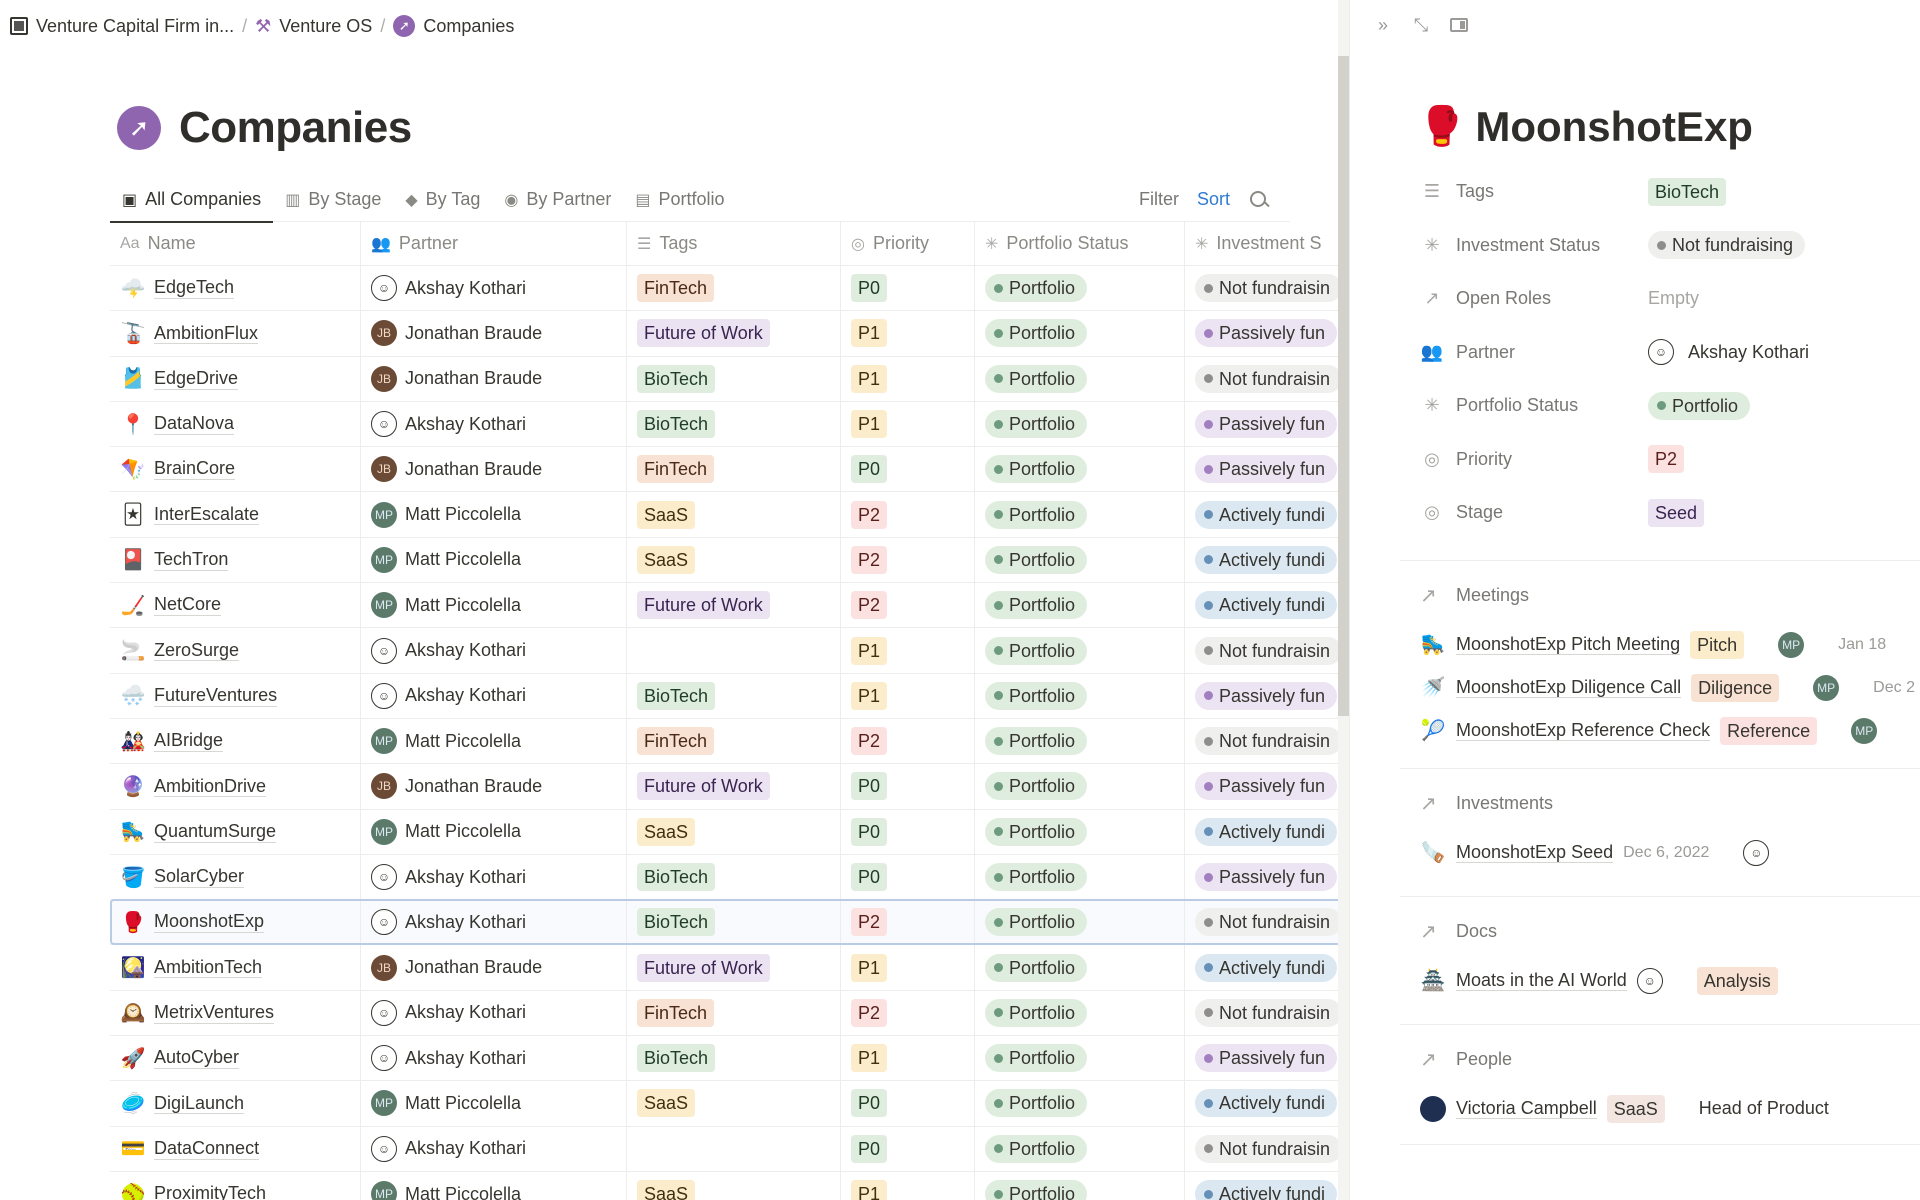 This screenshot has width=1920, height=1200. I want to click on cell-name: 🏒 NetCore, so click(235, 605).